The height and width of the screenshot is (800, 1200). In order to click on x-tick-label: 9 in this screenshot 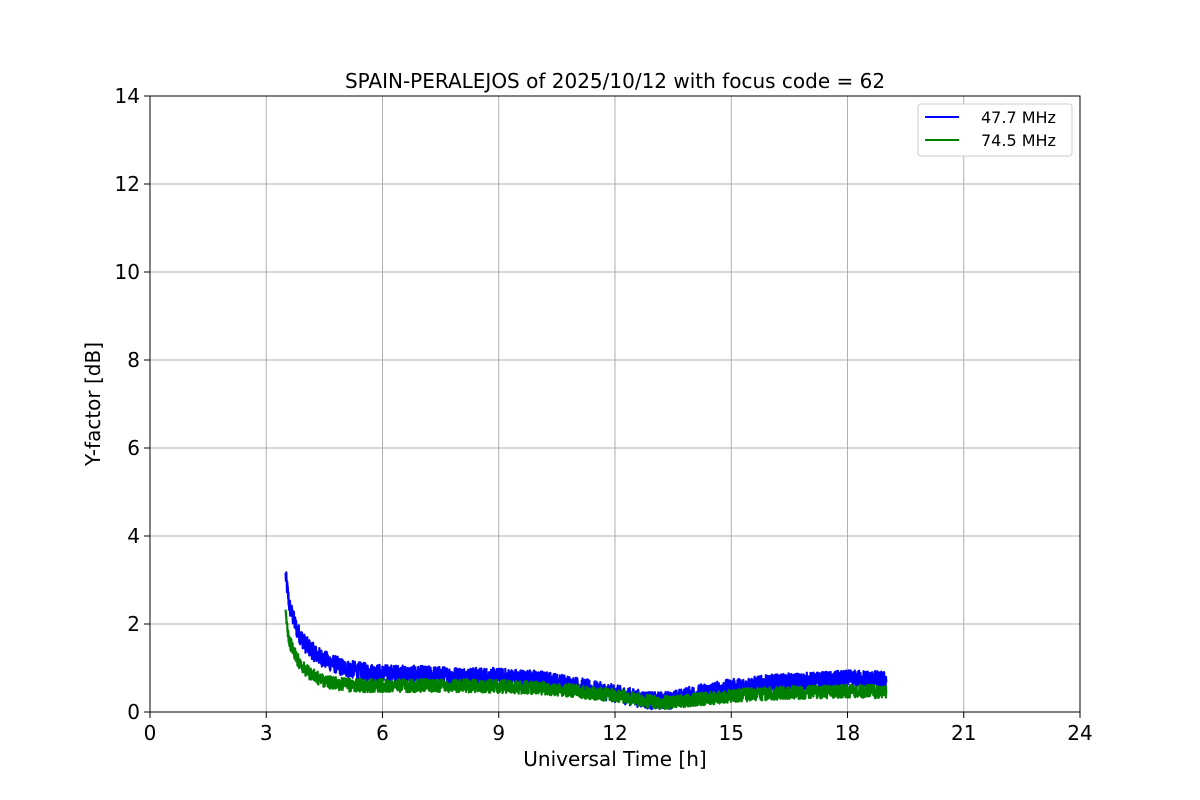, I will do `click(498, 733)`.